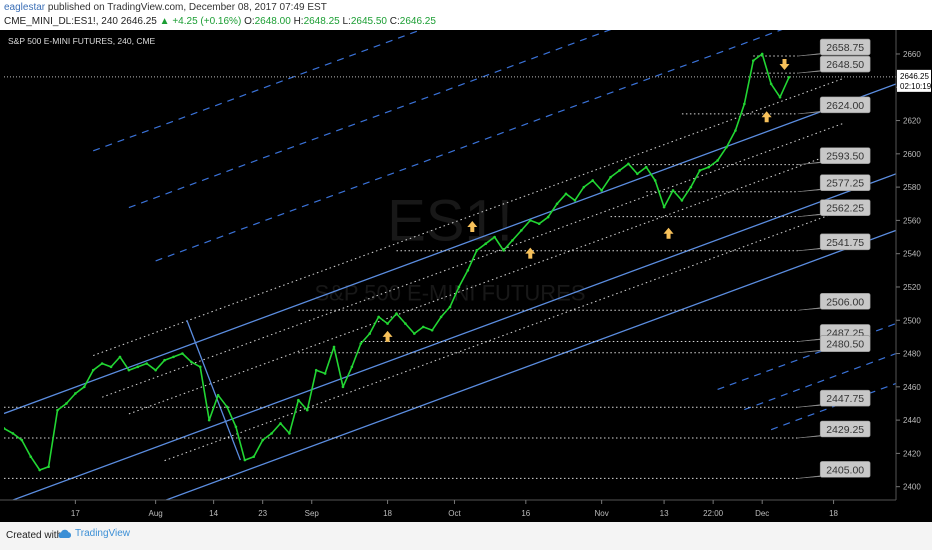 The width and height of the screenshot is (932, 550). Describe the element at coordinates (93, 533) in the screenshot. I see `tradingview-brand: TradingView` at that location.